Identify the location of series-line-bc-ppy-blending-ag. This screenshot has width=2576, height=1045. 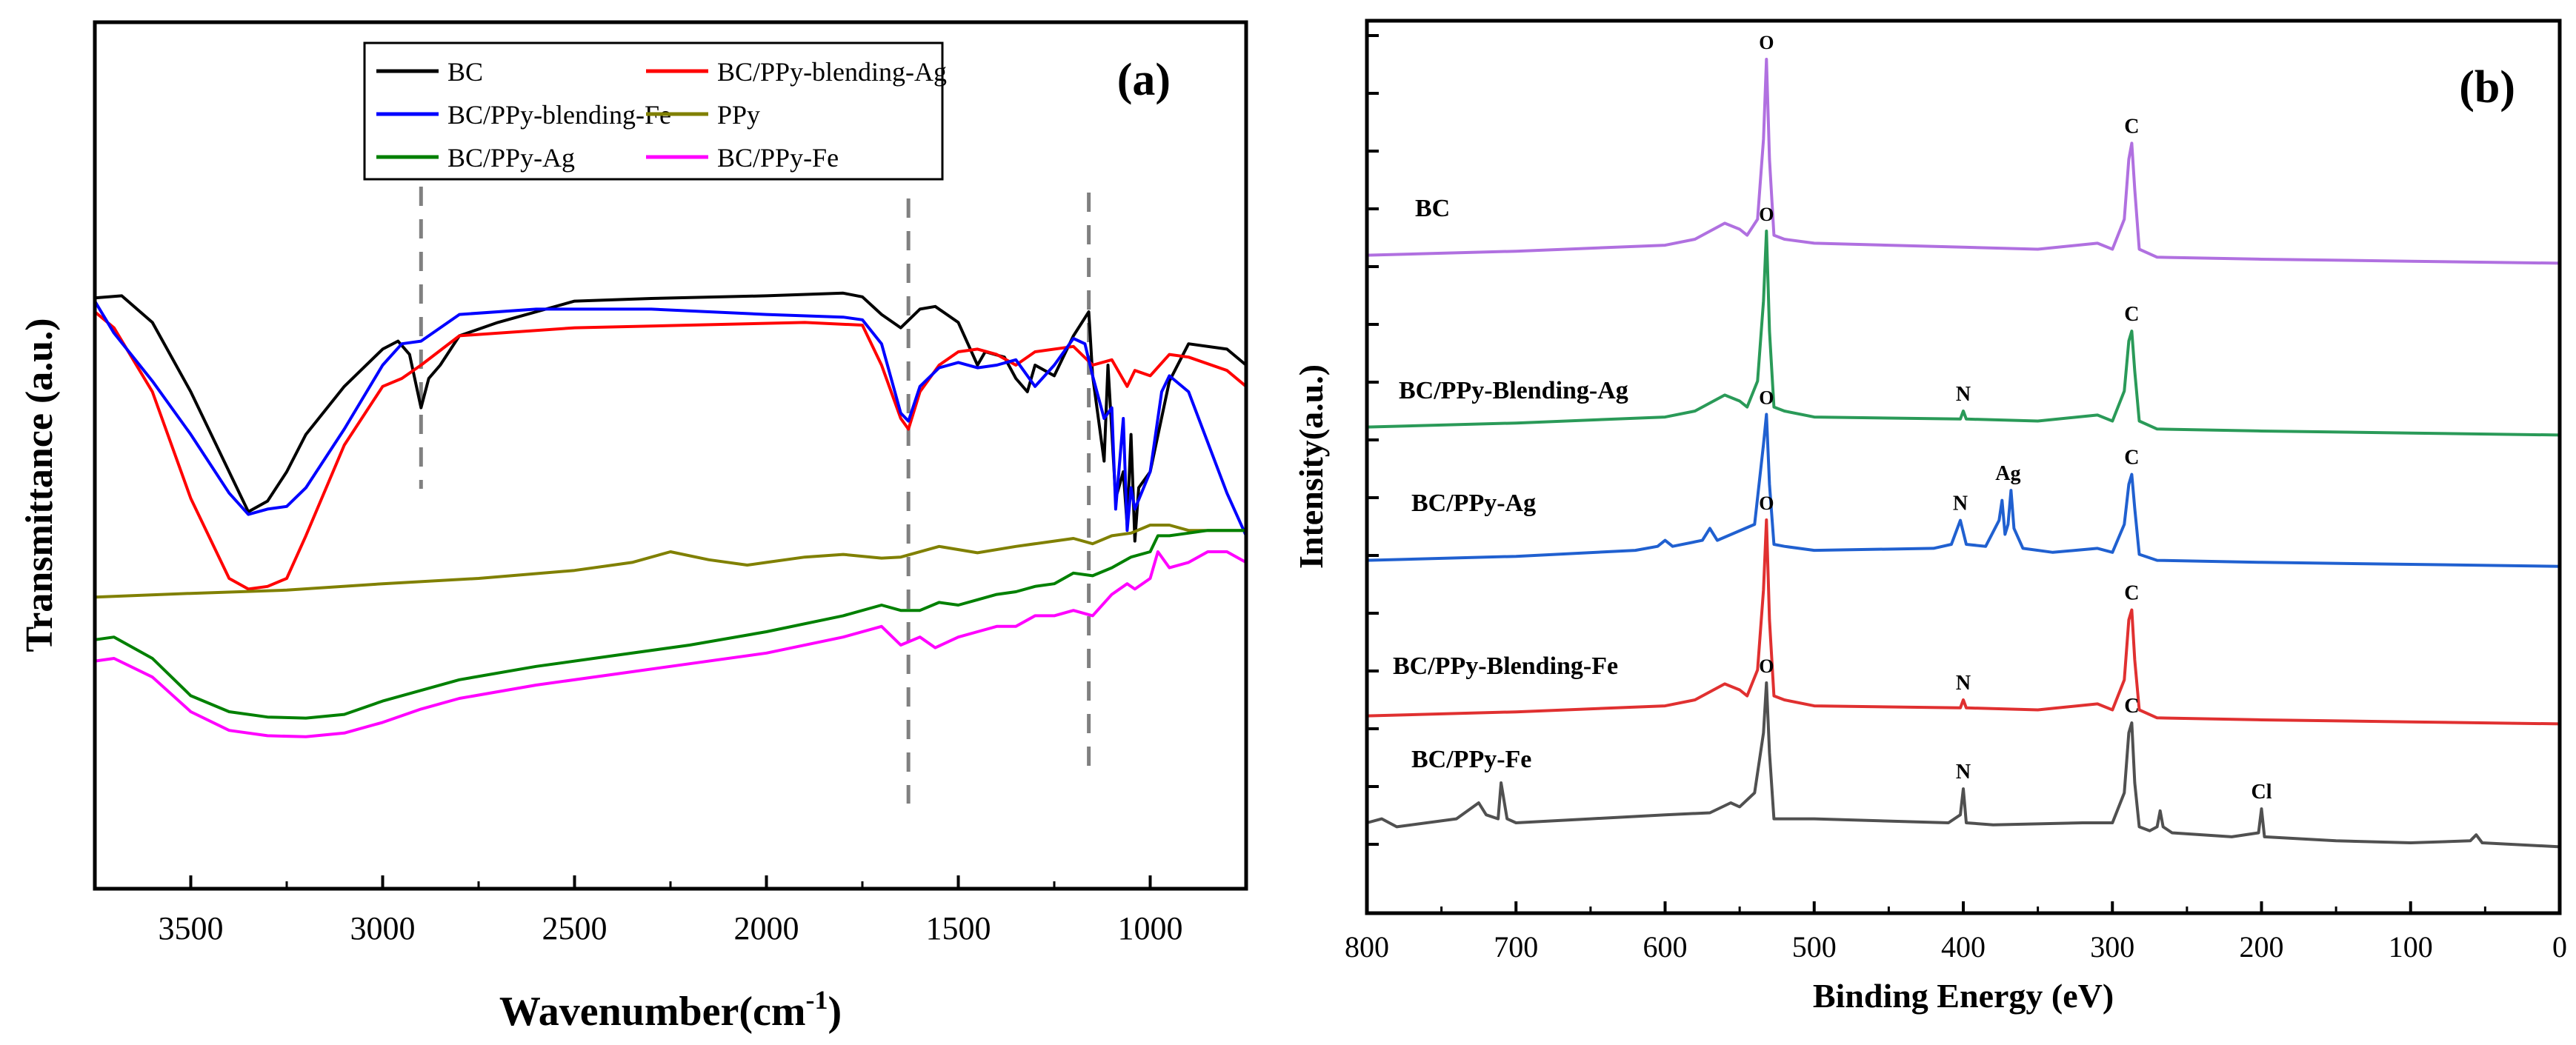
(670, 450).